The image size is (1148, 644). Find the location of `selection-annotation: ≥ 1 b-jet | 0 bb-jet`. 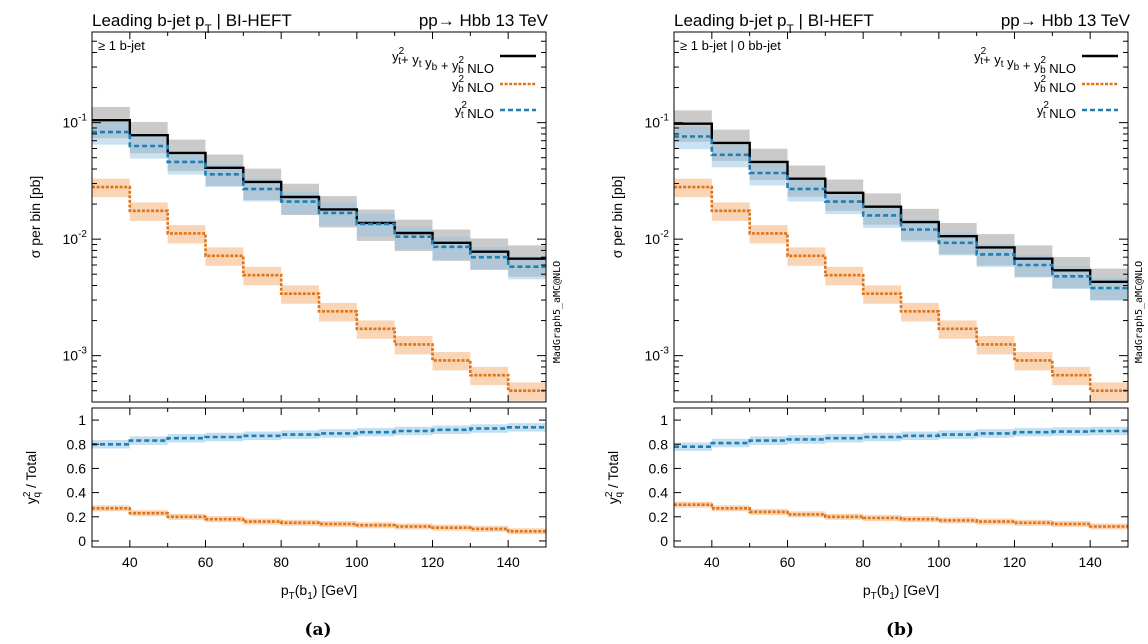

selection-annotation: ≥ 1 b-jet | 0 bb-jet is located at coordinates (730, 45).